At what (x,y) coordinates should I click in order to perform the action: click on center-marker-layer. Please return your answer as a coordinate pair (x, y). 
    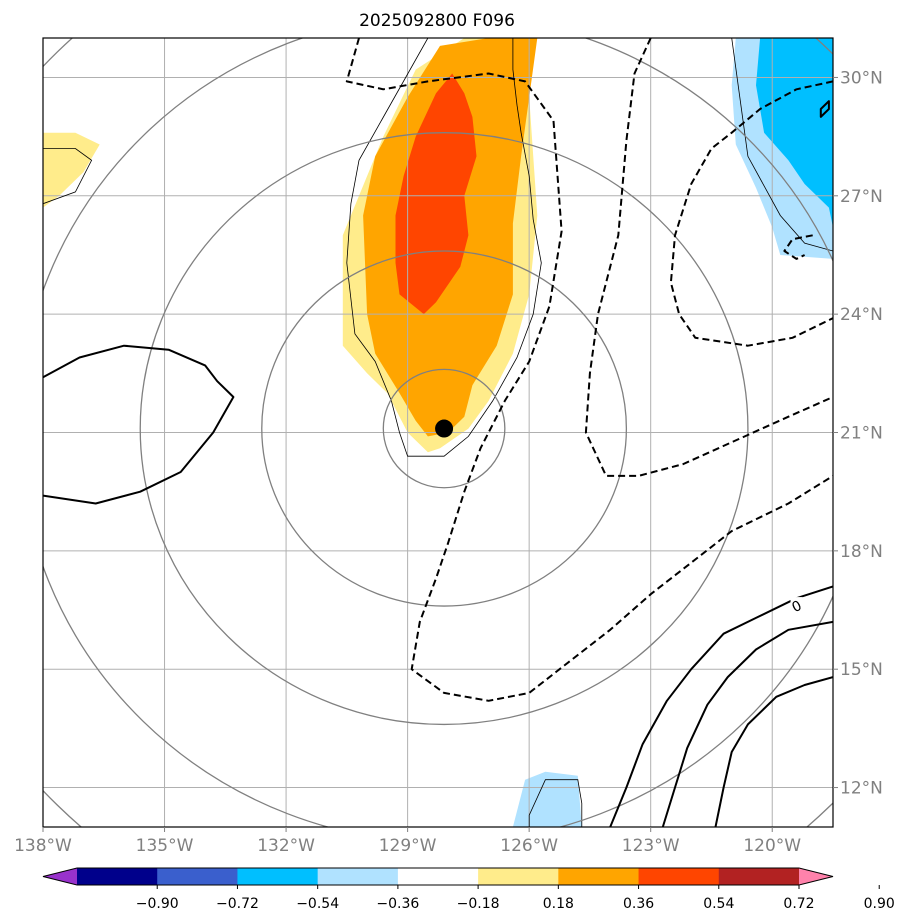
    Looking at the image, I should click on (444, 428).